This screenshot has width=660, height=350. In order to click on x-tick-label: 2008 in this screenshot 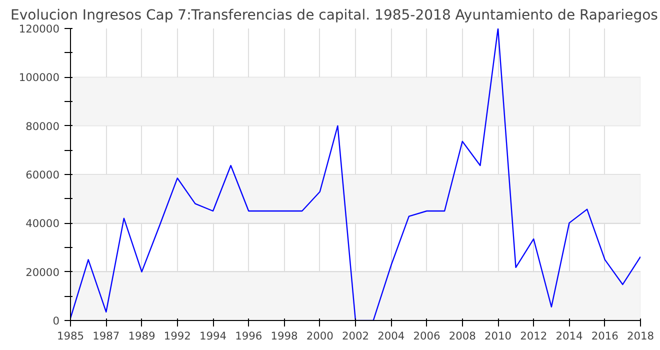, I will do `click(462, 336)`.